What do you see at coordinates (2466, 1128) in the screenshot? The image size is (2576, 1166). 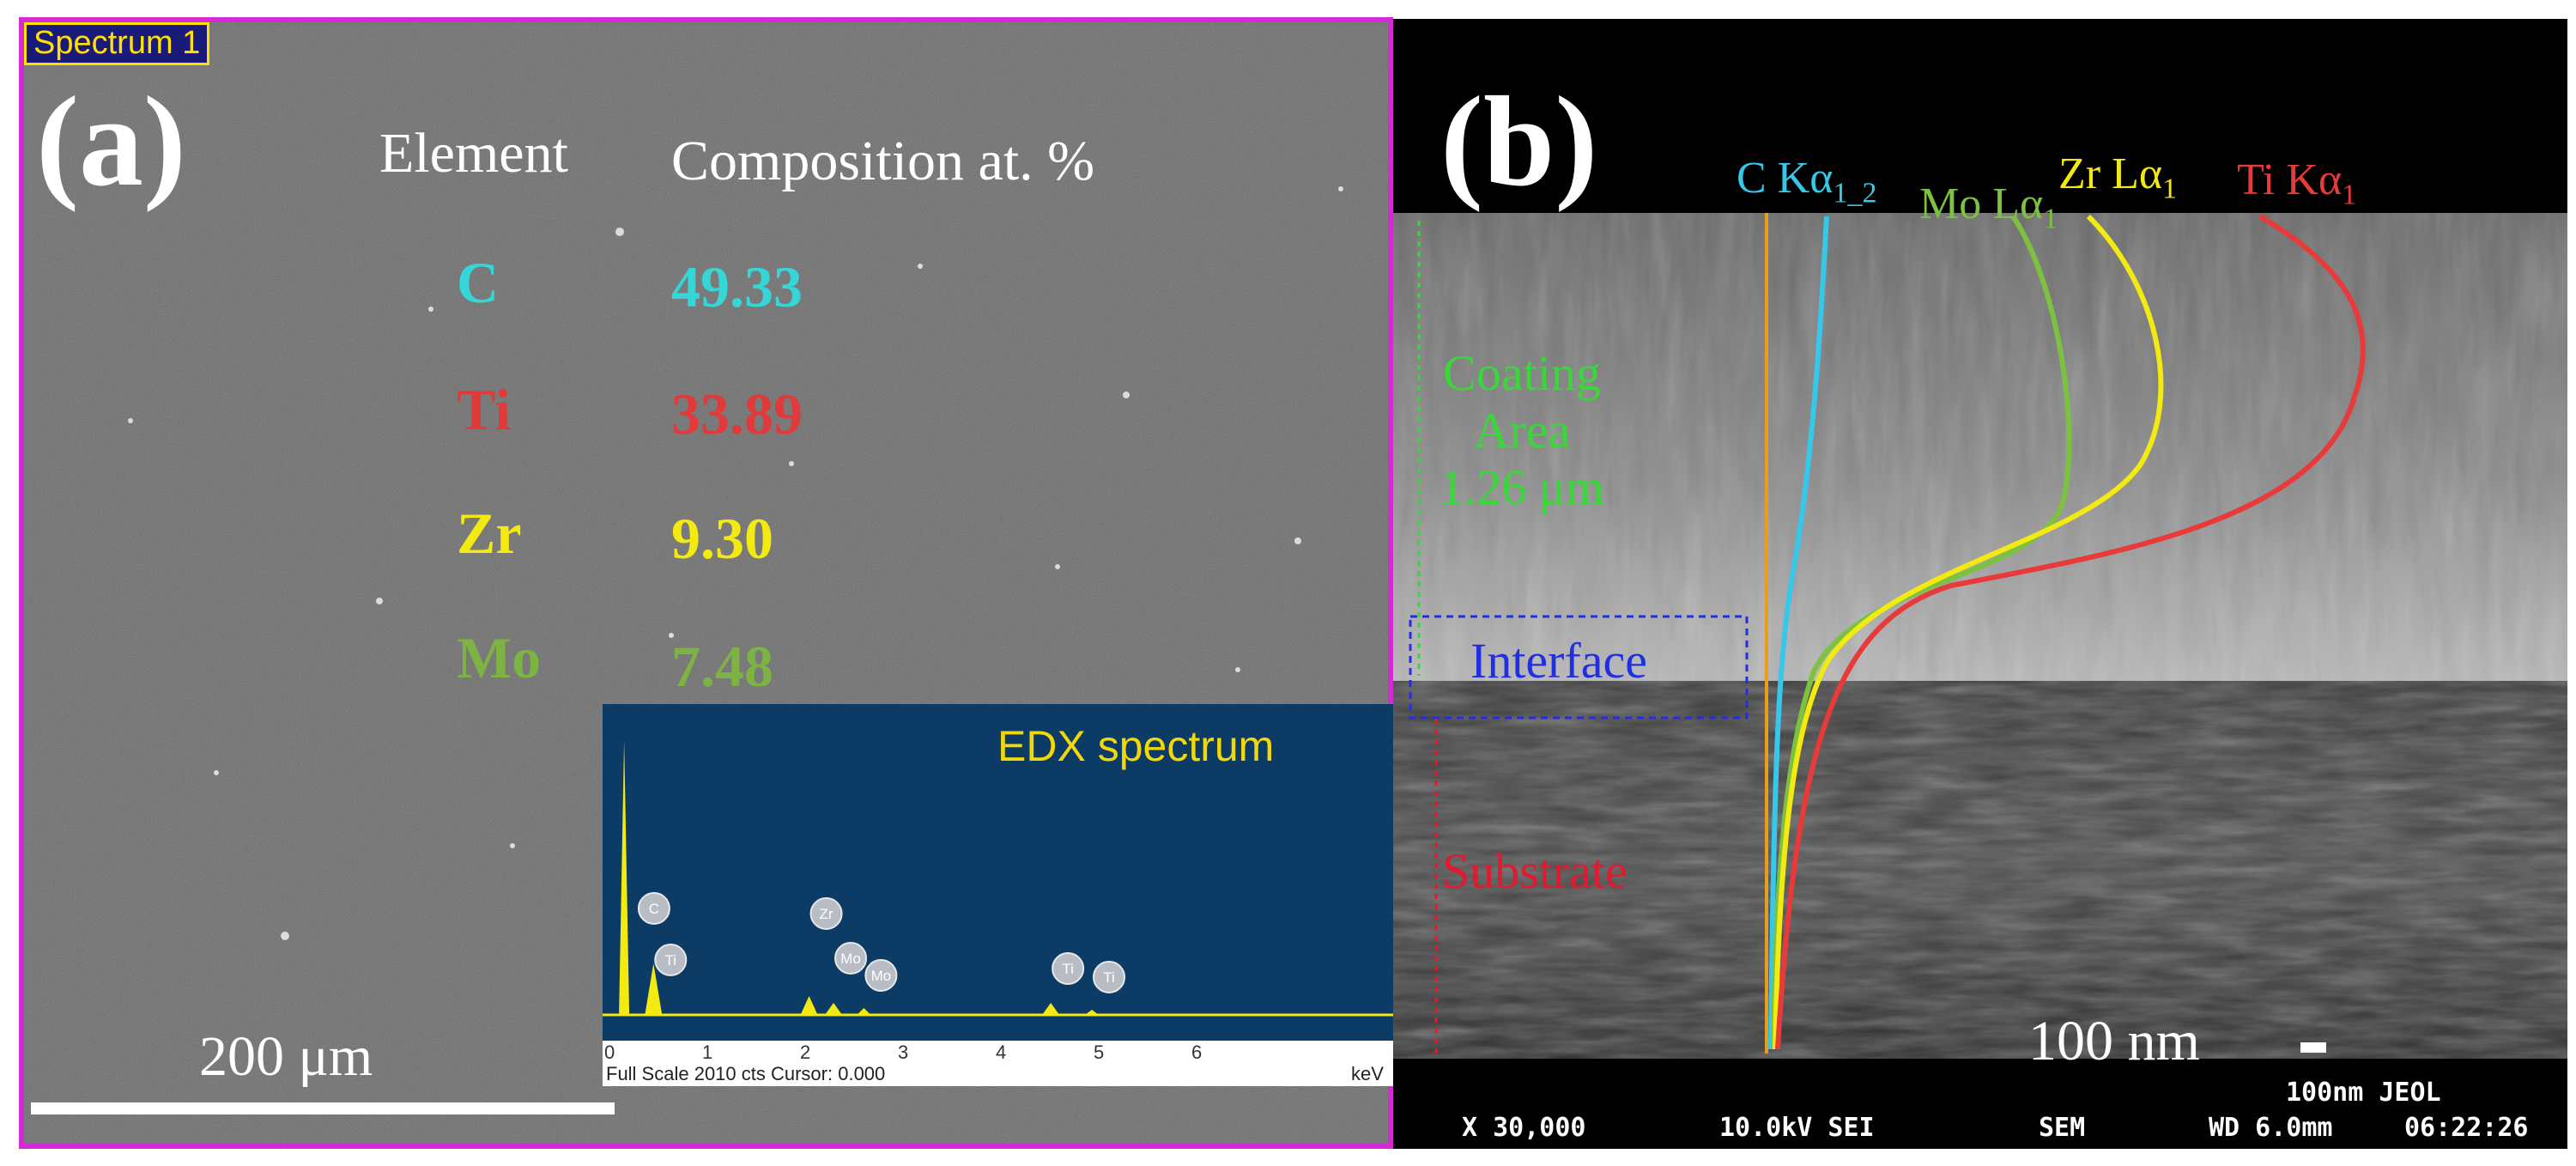 I see `sem-timestamp: 06:22:26` at bounding box center [2466, 1128].